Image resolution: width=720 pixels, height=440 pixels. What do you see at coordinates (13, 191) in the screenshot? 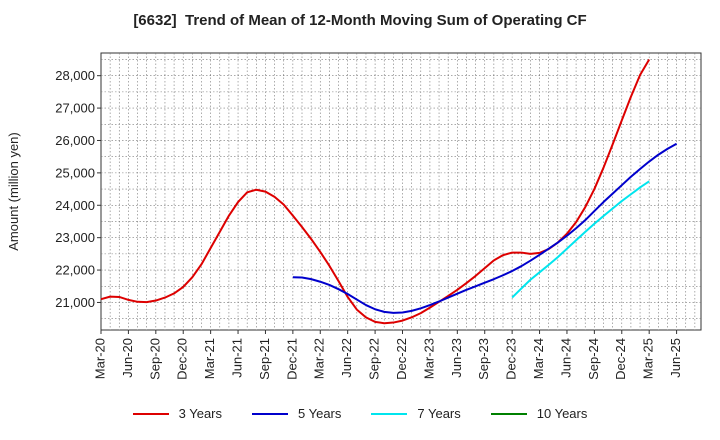
I see `y-axis-label: Amount (million yen)` at bounding box center [13, 191].